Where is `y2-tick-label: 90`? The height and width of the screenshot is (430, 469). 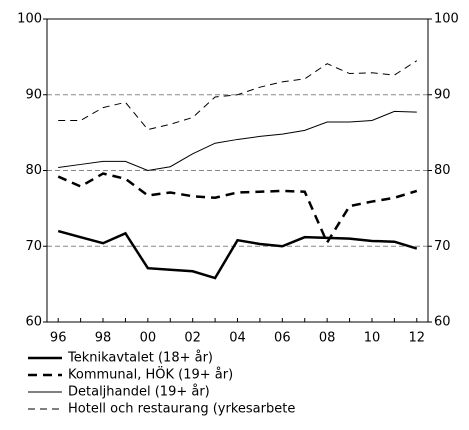
y2-tick-label: 90 is located at coordinates (442, 94).